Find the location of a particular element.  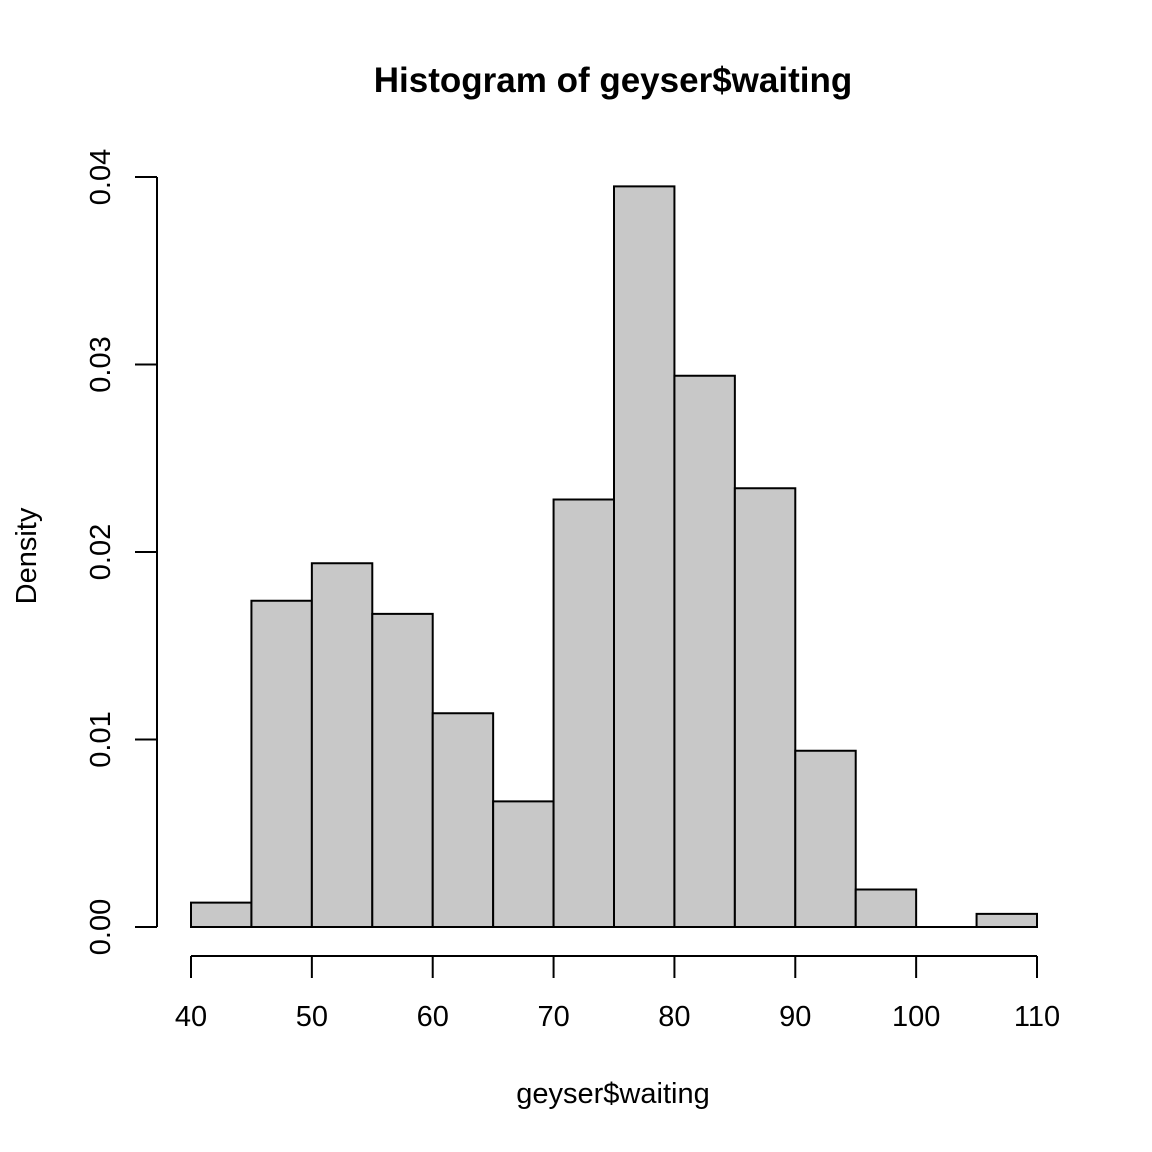

y-tick-label-2: 0.02 is located at coordinates (101, 552).